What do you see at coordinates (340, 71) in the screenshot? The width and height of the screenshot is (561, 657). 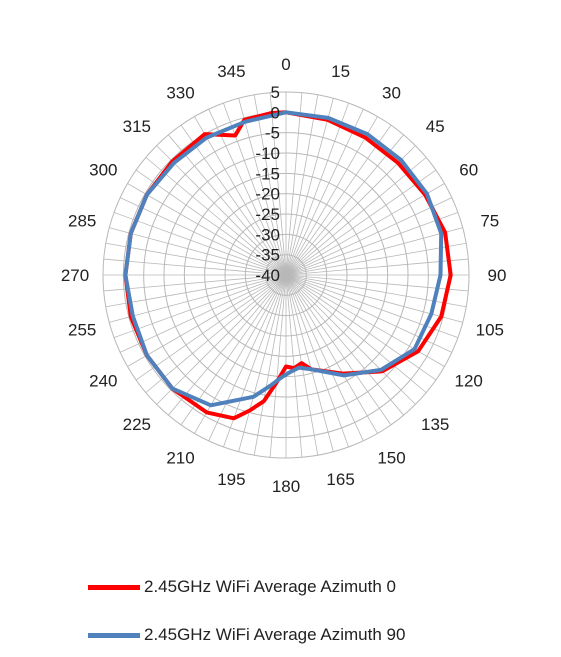 I see `angle-tick-label: 15` at bounding box center [340, 71].